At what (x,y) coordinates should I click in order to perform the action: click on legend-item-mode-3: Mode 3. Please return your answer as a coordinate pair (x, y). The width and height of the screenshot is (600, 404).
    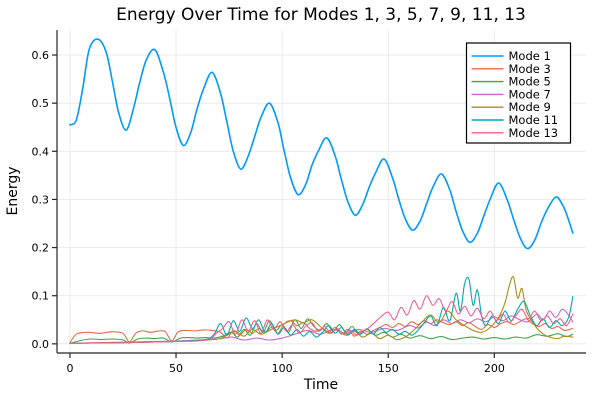
    Looking at the image, I should click on (511, 69).